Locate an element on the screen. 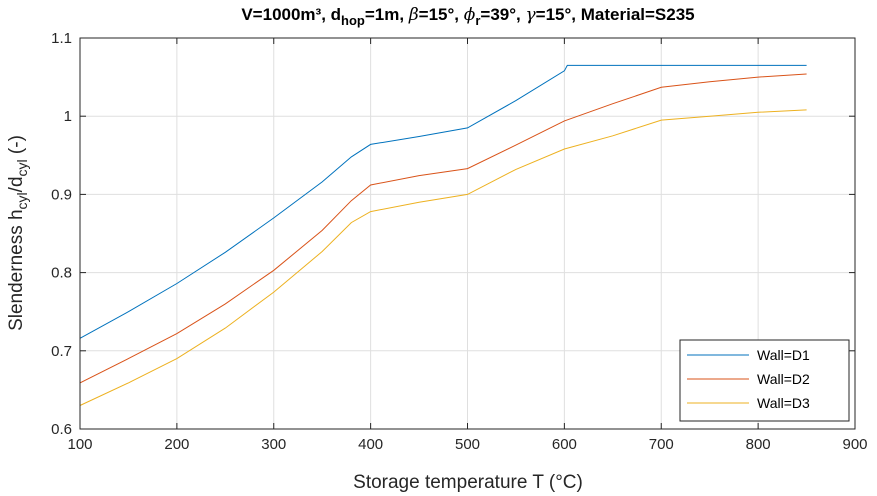  title-phi: ϕ is located at coordinates (470, 15).